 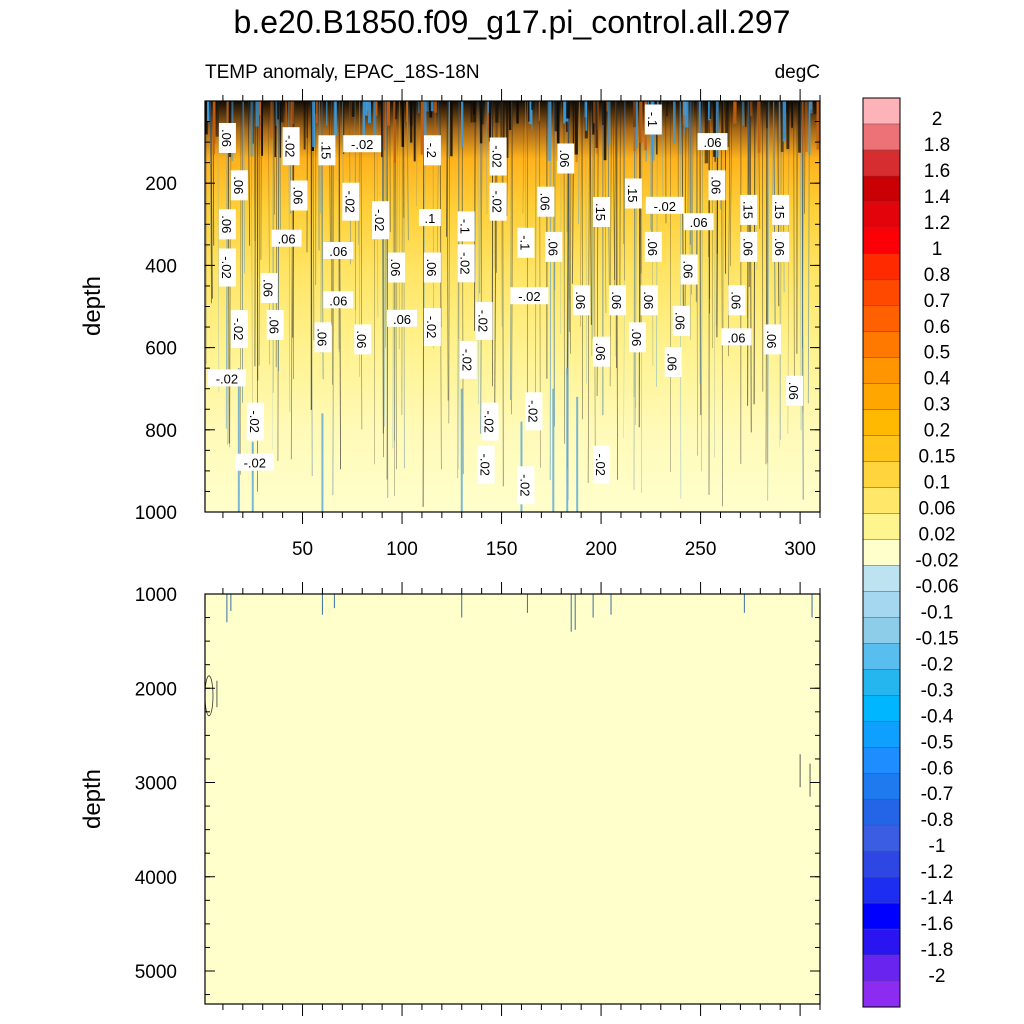 What do you see at coordinates (937, 846) in the screenshot?
I see `colorbar-label: -1` at bounding box center [937, 846].